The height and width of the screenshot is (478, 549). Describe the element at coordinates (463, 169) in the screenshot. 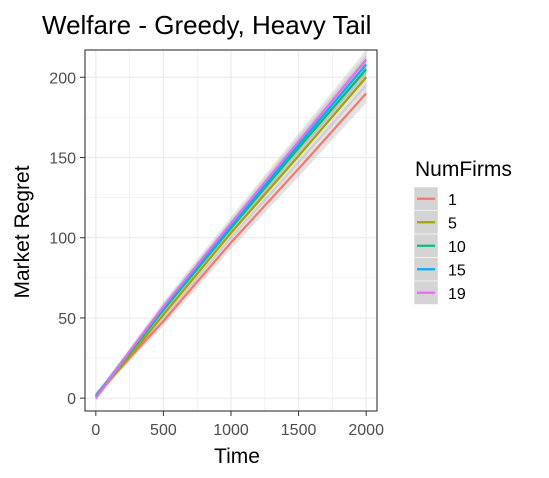

I see `legend-title: NumFirms` at that location.